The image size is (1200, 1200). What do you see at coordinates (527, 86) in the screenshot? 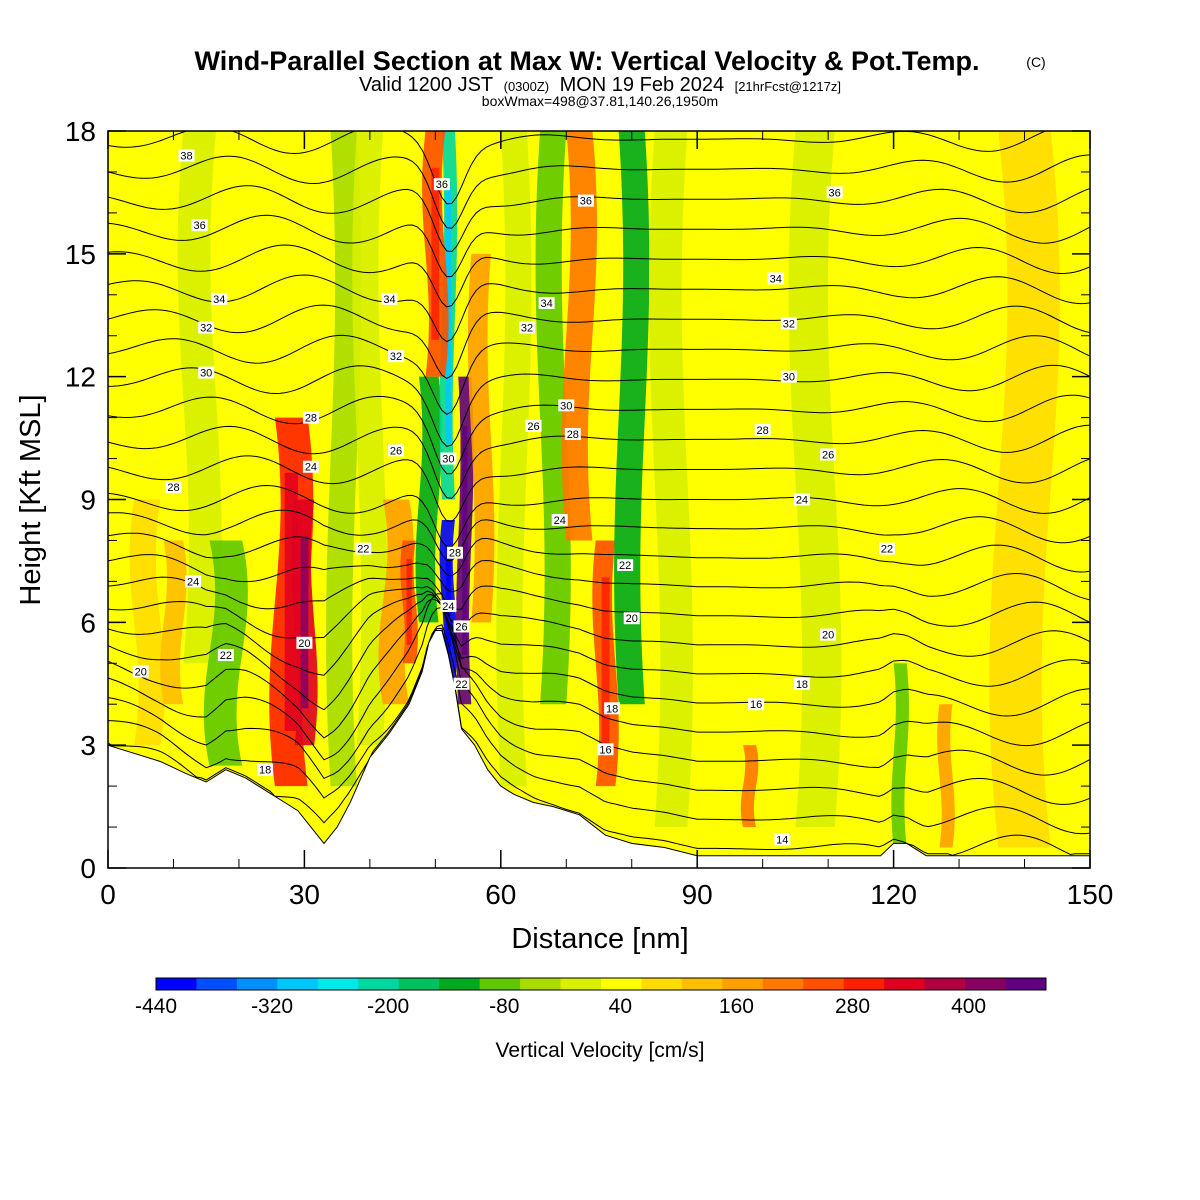
I see `subtitle-utc: (0300Z)` at bounding box center [527, 86].